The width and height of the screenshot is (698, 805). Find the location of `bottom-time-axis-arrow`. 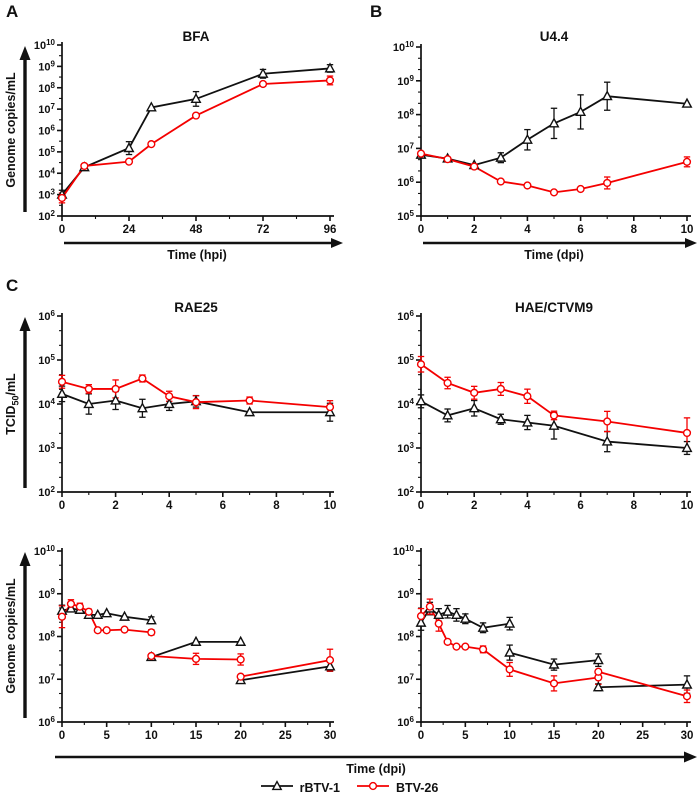

bottom-time-axis-arrow is located at coordinates (376, 757).